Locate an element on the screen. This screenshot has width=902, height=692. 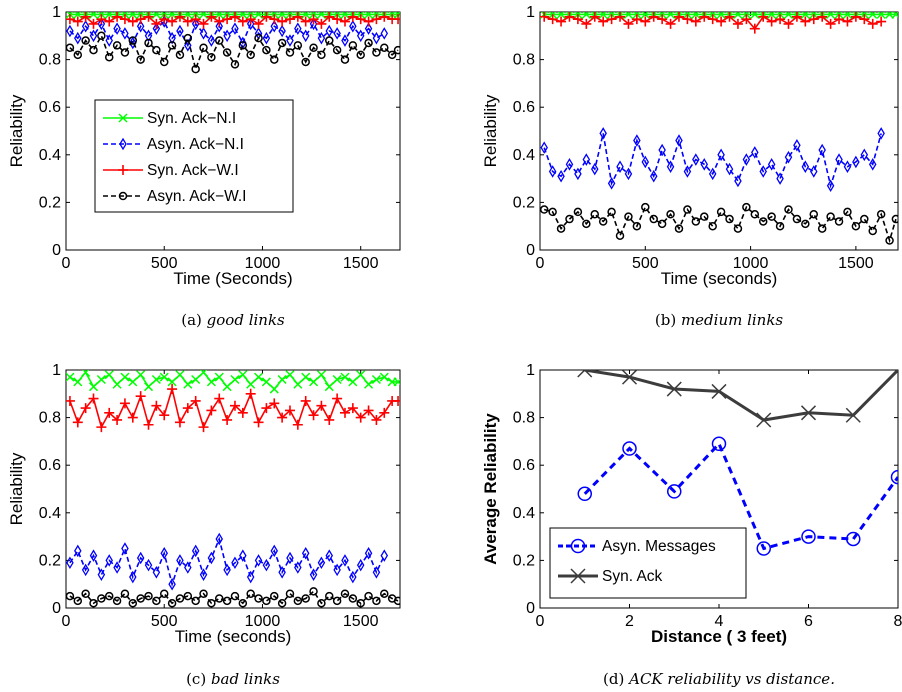
x-tick-label: 1000 is located at coordinates (751, 263).